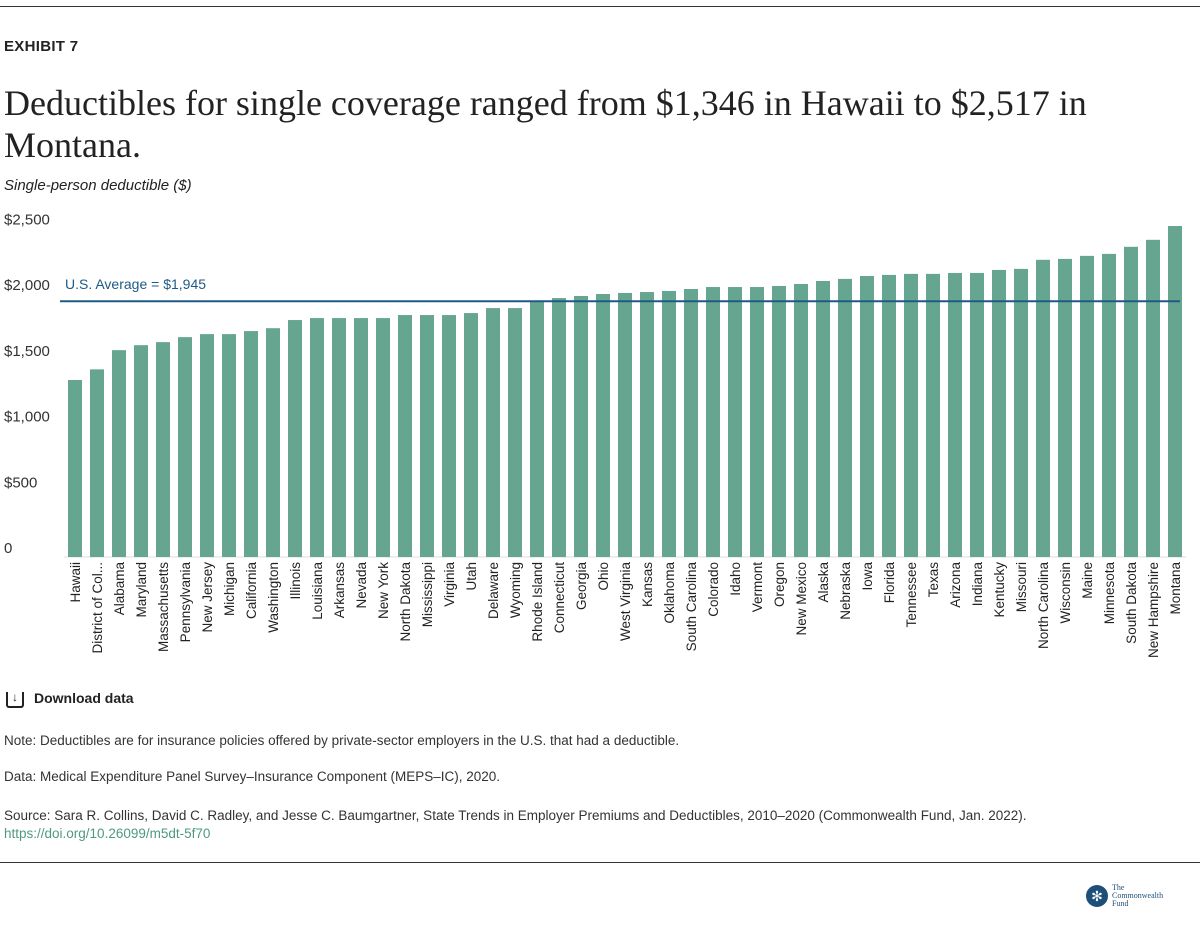 Image resolution: width=1200 pixels, height=926 pixels. What do you see at coordinates (600, 862) in the screenshot?
I see `bottom-rule` at bounding box center [600, 862].